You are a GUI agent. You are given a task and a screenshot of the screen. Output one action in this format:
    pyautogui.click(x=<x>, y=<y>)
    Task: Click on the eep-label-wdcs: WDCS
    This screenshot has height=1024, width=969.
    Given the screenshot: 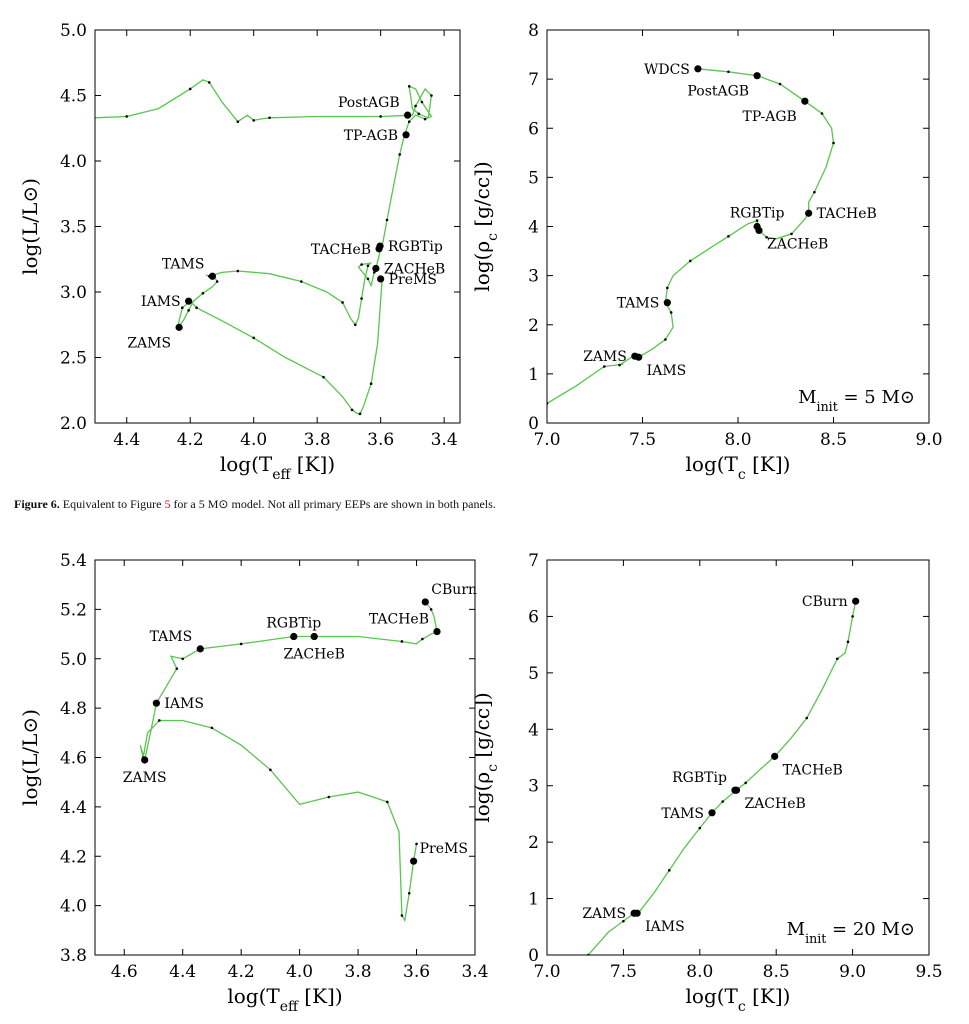 What is the action you would take?
    pyautogui.click(x=667, y=70)
    